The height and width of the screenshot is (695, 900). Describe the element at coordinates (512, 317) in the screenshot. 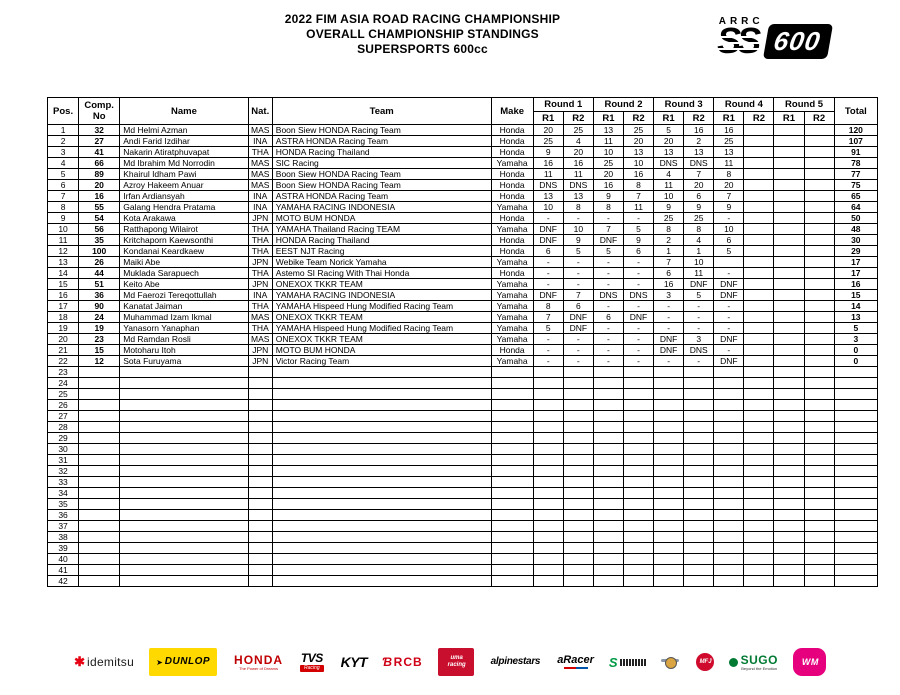

I see `make-cell: Yamaha` at that location.